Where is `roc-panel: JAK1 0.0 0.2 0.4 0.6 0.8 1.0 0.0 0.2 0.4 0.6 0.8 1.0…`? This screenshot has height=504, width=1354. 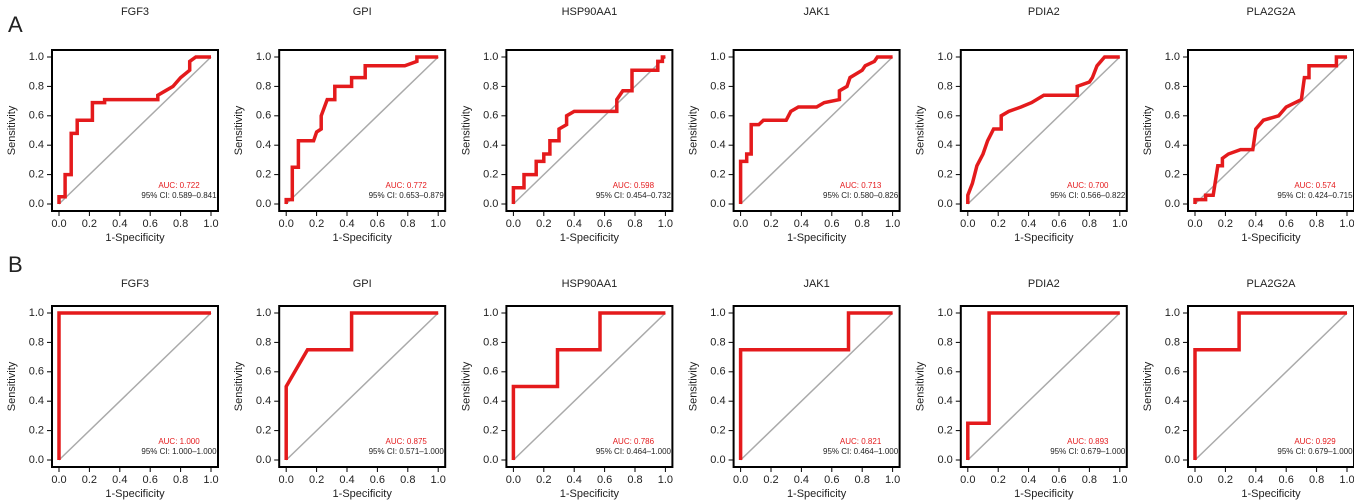
roc-panel: JAK1 0.0 0.2 0.4 0.6 0.8 1.0 0.0 0.2 0.4 0.6 0.8 1.0… is located at coordinates (794, 125).